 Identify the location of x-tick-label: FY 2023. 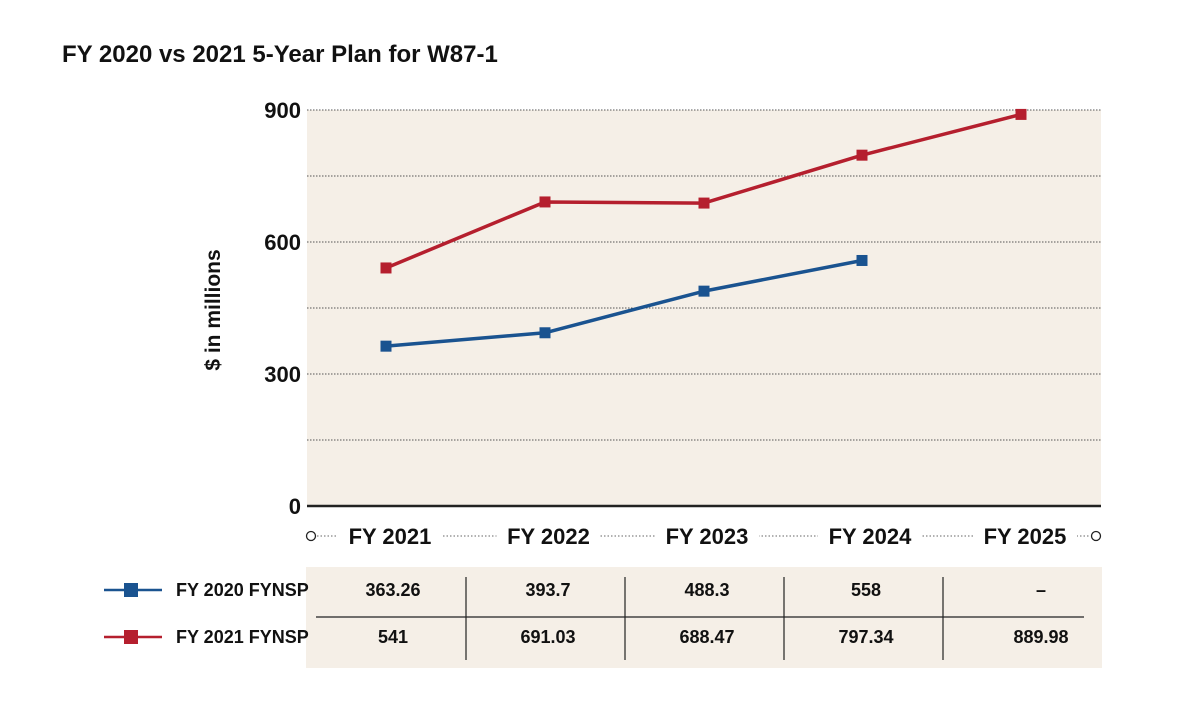
(707, 536).